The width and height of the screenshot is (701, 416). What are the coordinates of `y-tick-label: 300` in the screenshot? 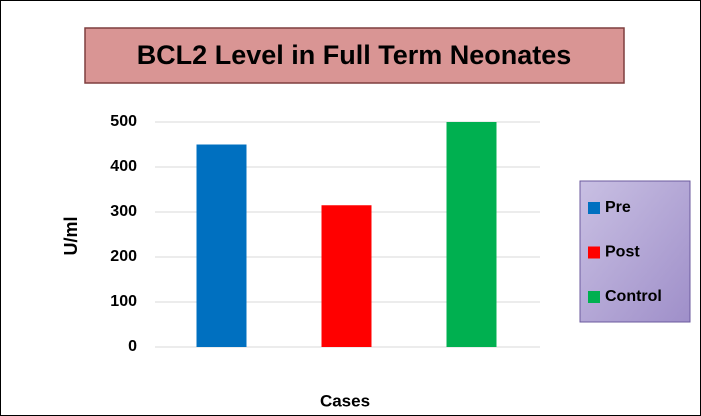 It's located at (123, 211).